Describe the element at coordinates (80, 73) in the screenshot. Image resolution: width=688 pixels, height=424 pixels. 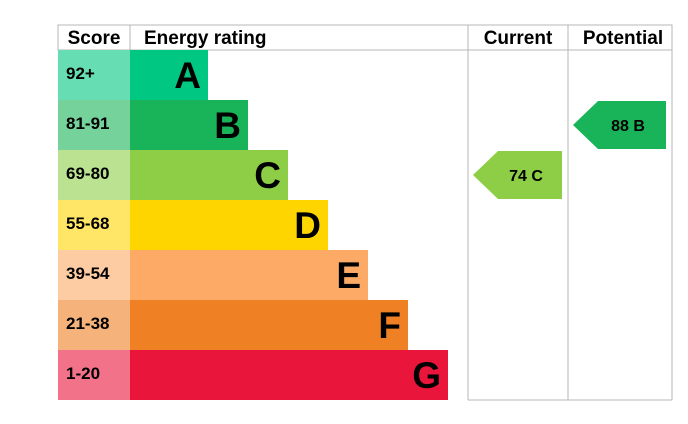
I see `score-label-a: 92+` at that location.